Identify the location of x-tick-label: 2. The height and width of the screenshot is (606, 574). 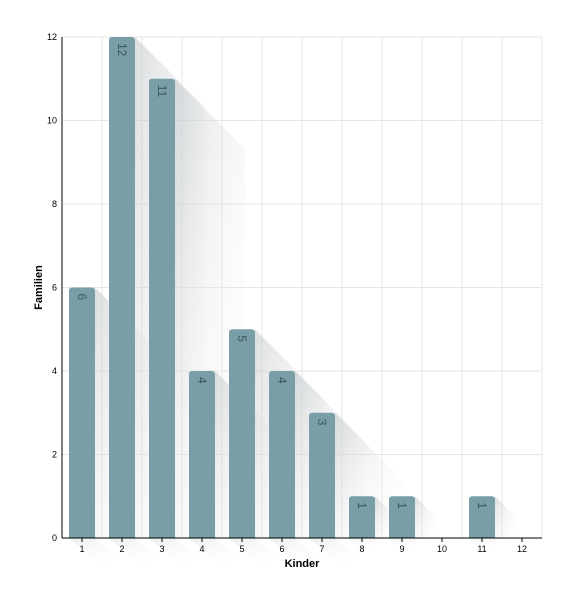
(121, 549).